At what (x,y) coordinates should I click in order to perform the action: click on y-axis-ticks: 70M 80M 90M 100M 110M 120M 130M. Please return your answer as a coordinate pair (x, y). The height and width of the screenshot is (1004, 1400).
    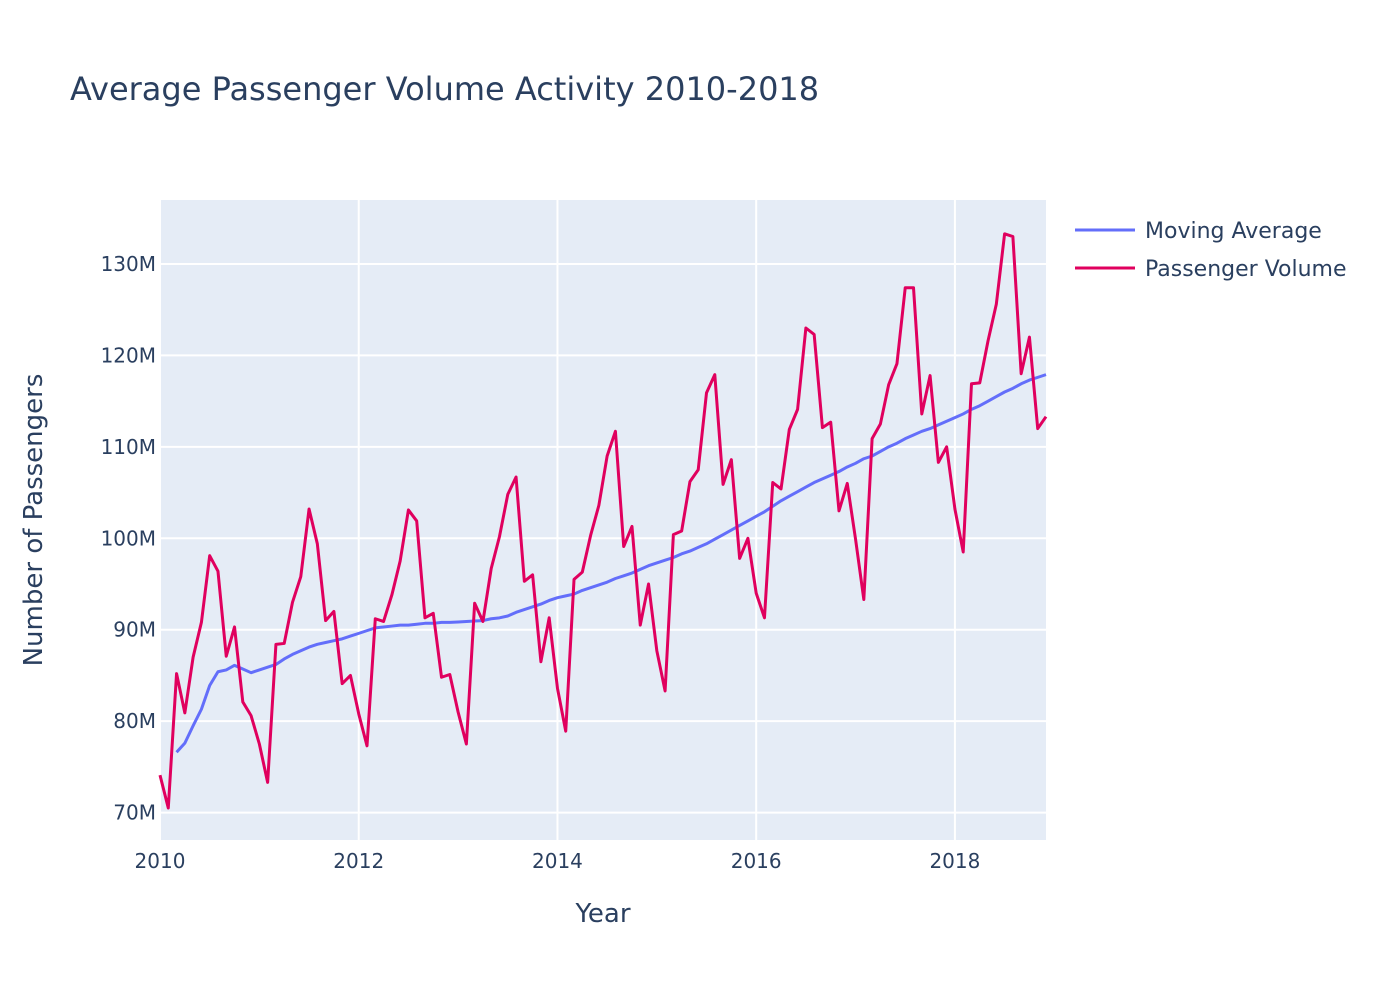
    Looking at the image, I should click on (128, 538).